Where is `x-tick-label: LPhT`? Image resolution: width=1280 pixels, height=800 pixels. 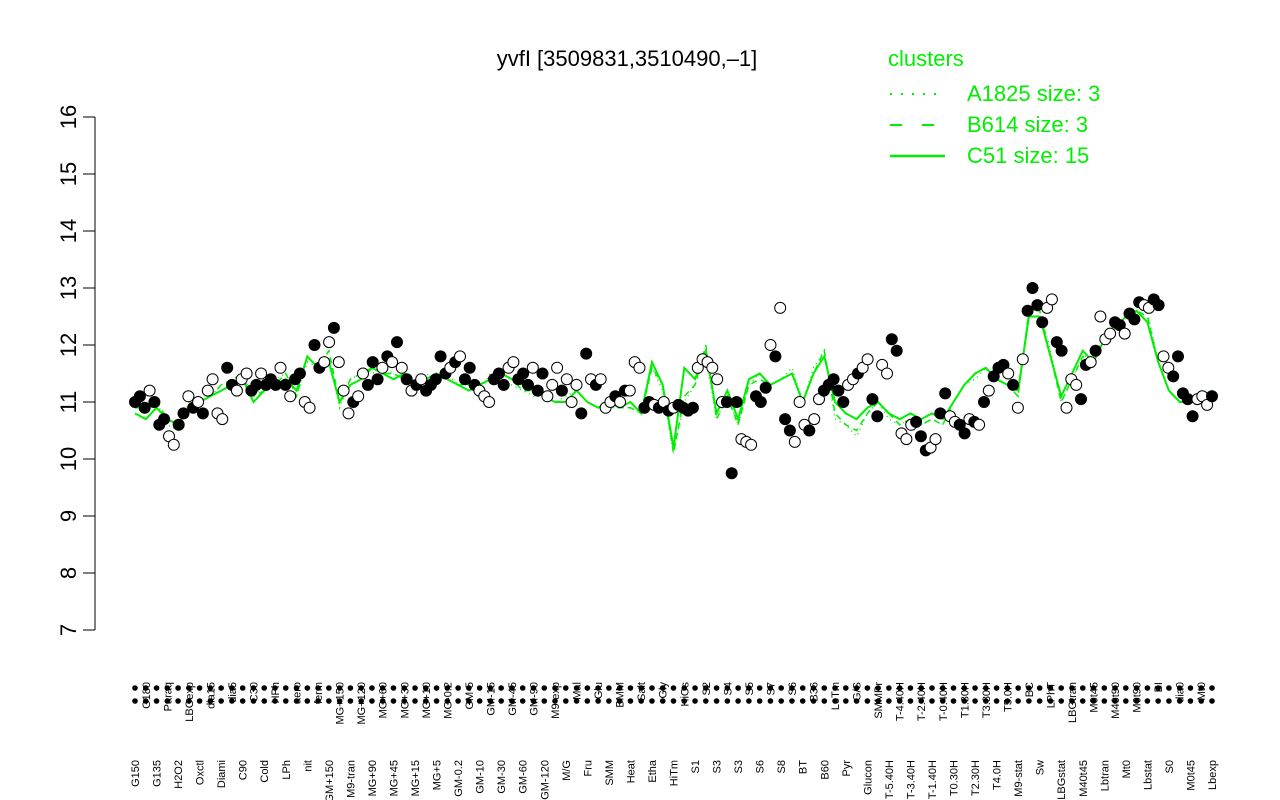
x-tick-label: LPhT is located at coordinates (1051, 695).